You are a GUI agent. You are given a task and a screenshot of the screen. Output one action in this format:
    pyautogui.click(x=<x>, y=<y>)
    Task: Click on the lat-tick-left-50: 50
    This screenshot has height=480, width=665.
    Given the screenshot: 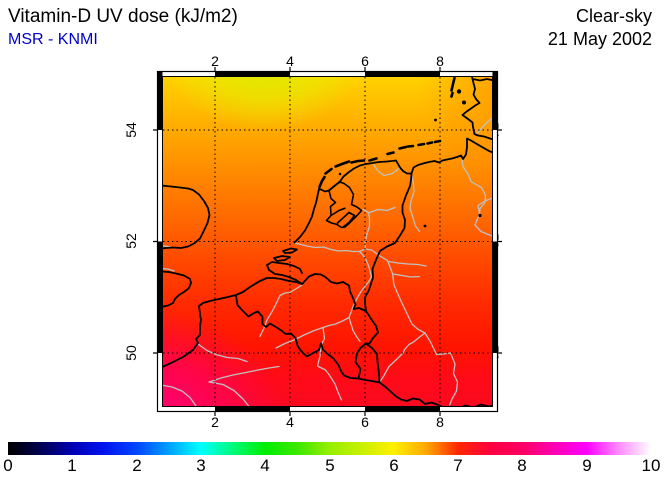 What is the action you would take?
    pyautogui.click(x=131, y=353)
    